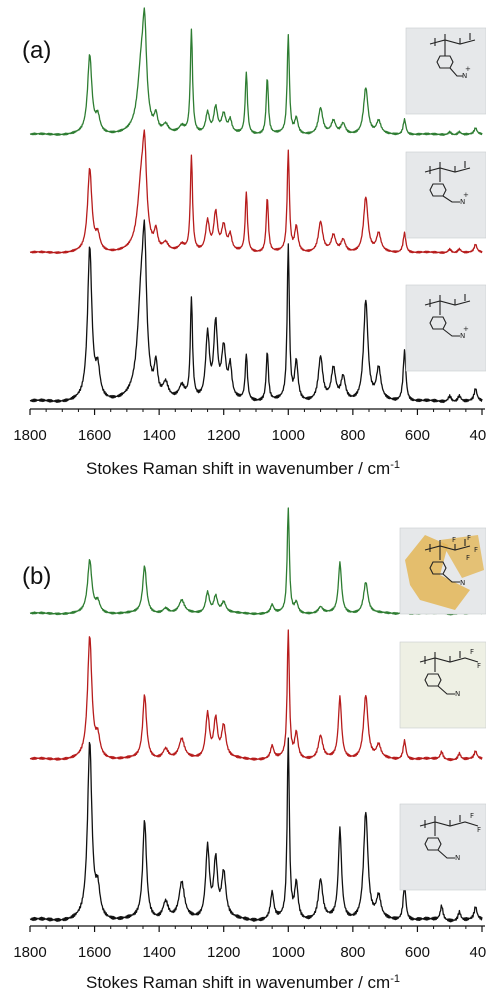 This screenshot has width=486, height=992. I want to click on structure-inset-b-1: N F F F F, so click(442, 571).